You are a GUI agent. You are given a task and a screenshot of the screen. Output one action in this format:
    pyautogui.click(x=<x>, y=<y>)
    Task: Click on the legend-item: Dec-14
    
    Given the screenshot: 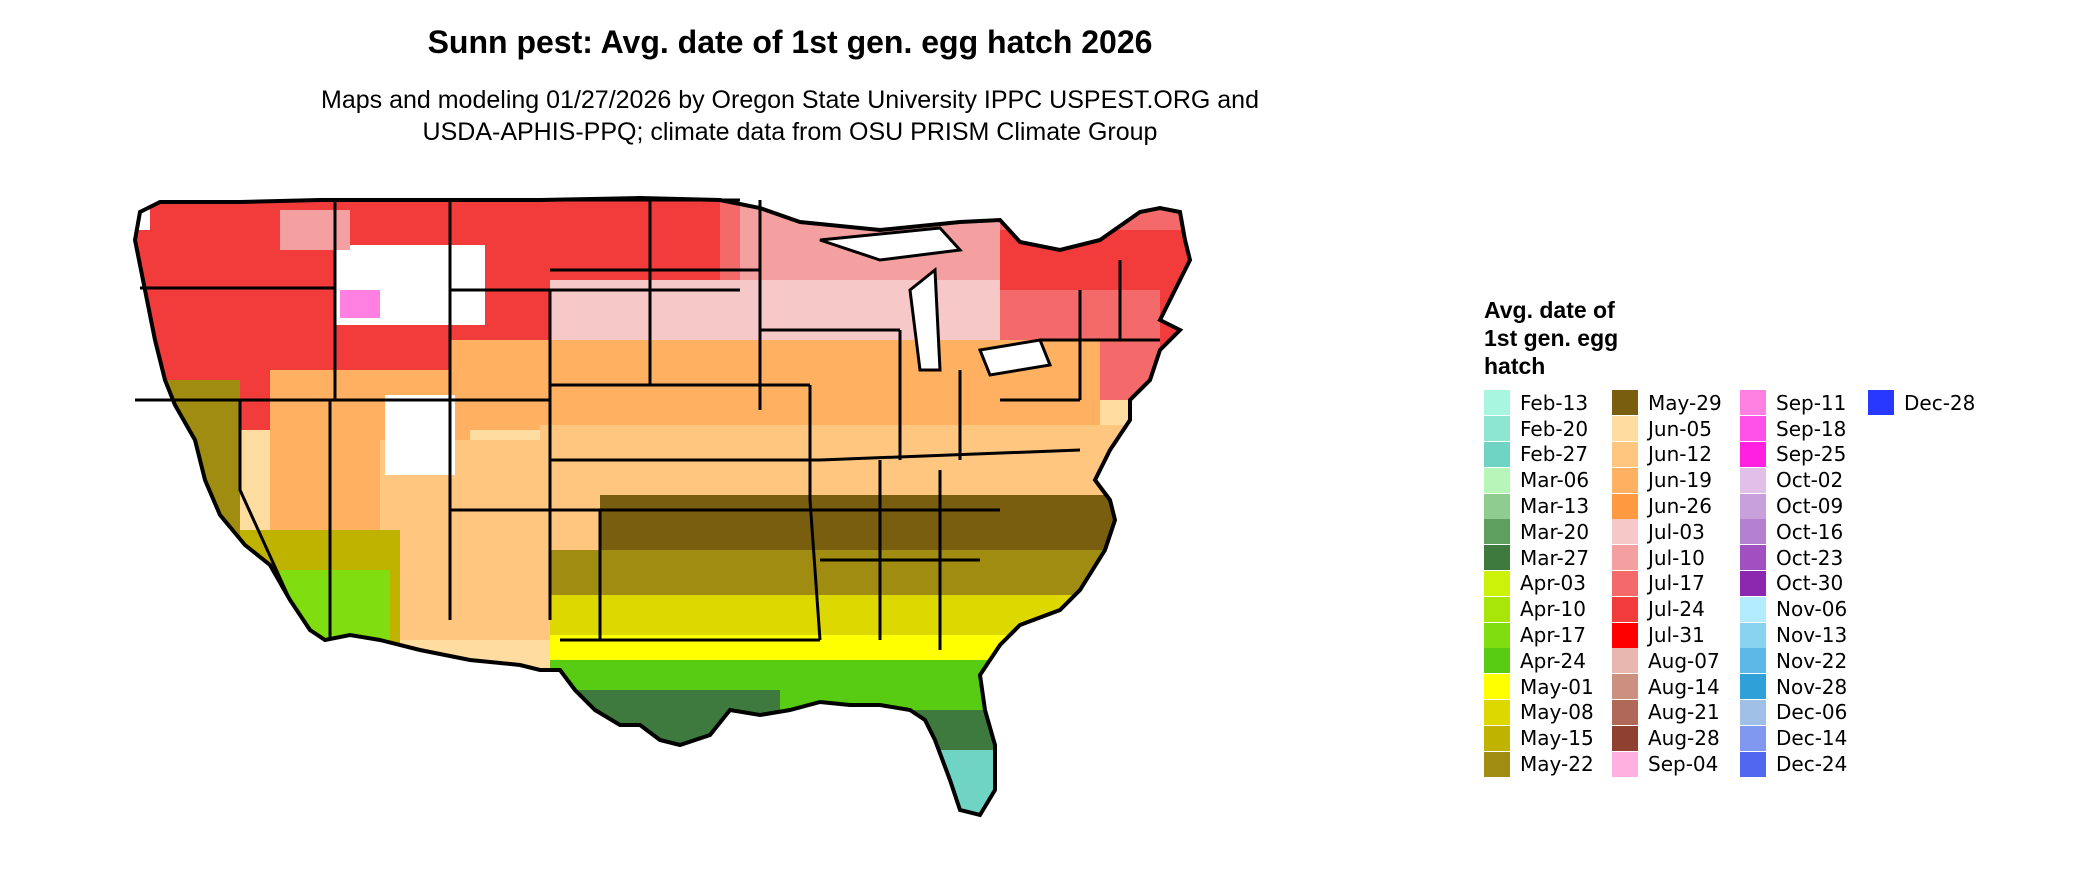 What is the action you would take?
    pyautogui.click(x=1804, y=738)
    